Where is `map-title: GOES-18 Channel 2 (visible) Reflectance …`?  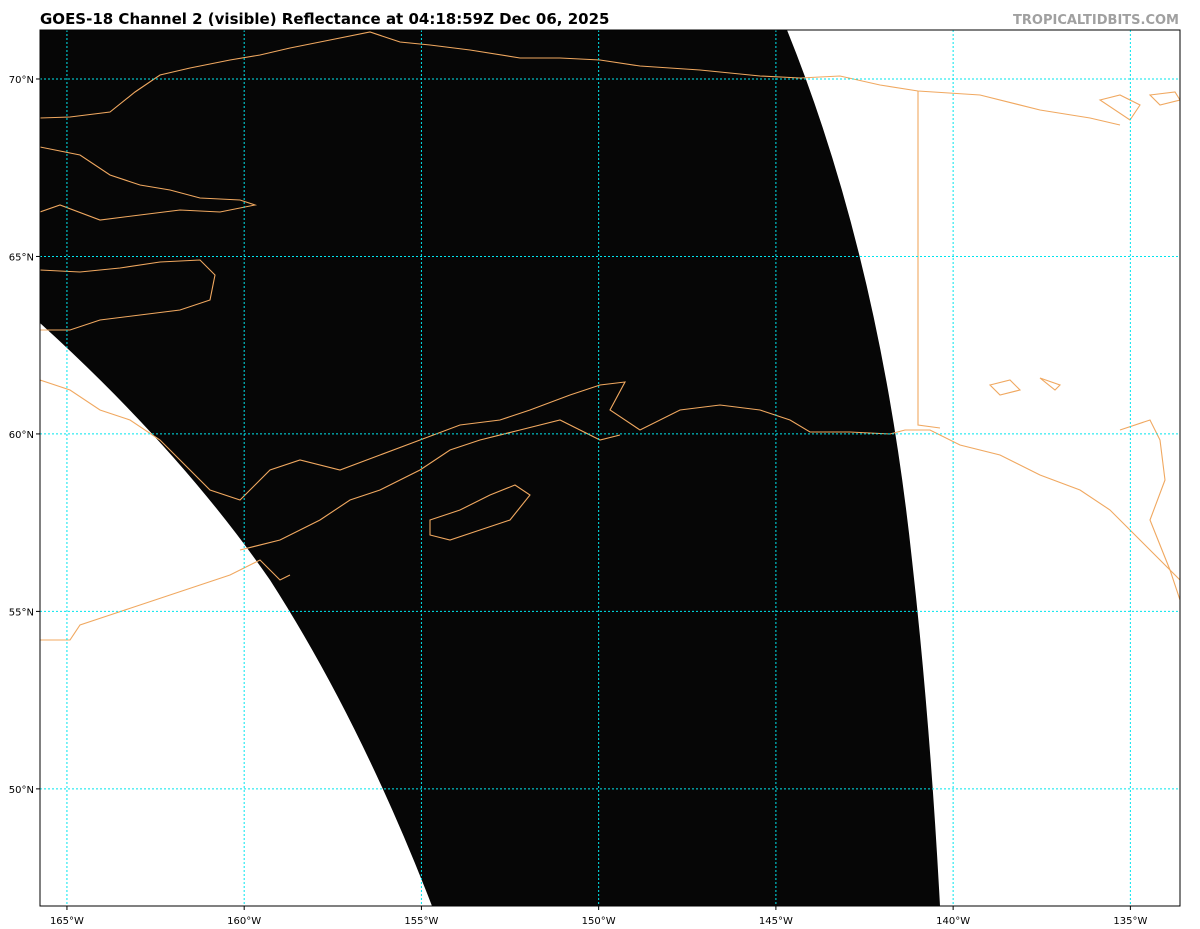 map-title: GOES-18 Channel 2 (visible) Reflectance … is located at coordinates (324, 19).